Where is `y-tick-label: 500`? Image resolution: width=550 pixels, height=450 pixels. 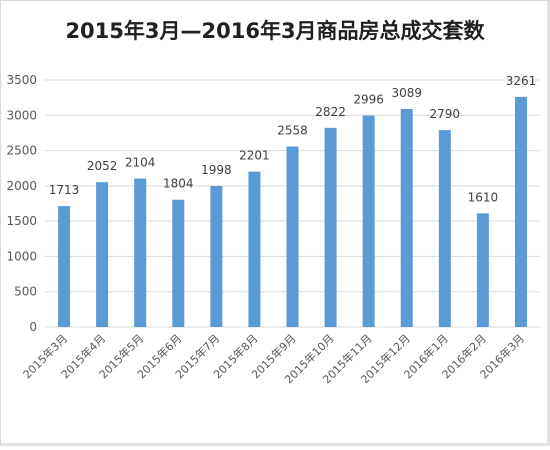
y-tick-label: 500 is located at coordinates (25, 292).